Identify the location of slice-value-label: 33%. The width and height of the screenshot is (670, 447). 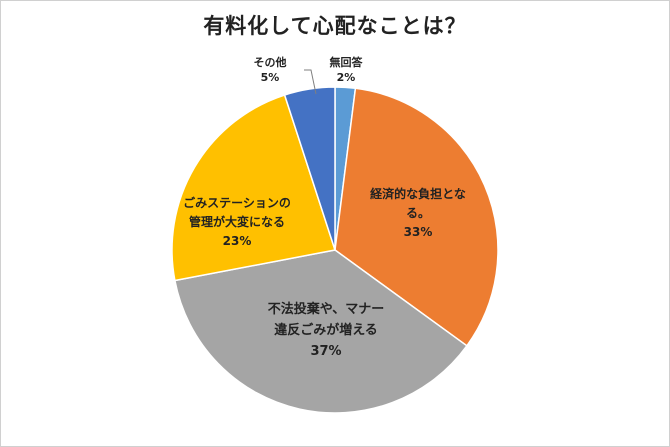
(418, 232).